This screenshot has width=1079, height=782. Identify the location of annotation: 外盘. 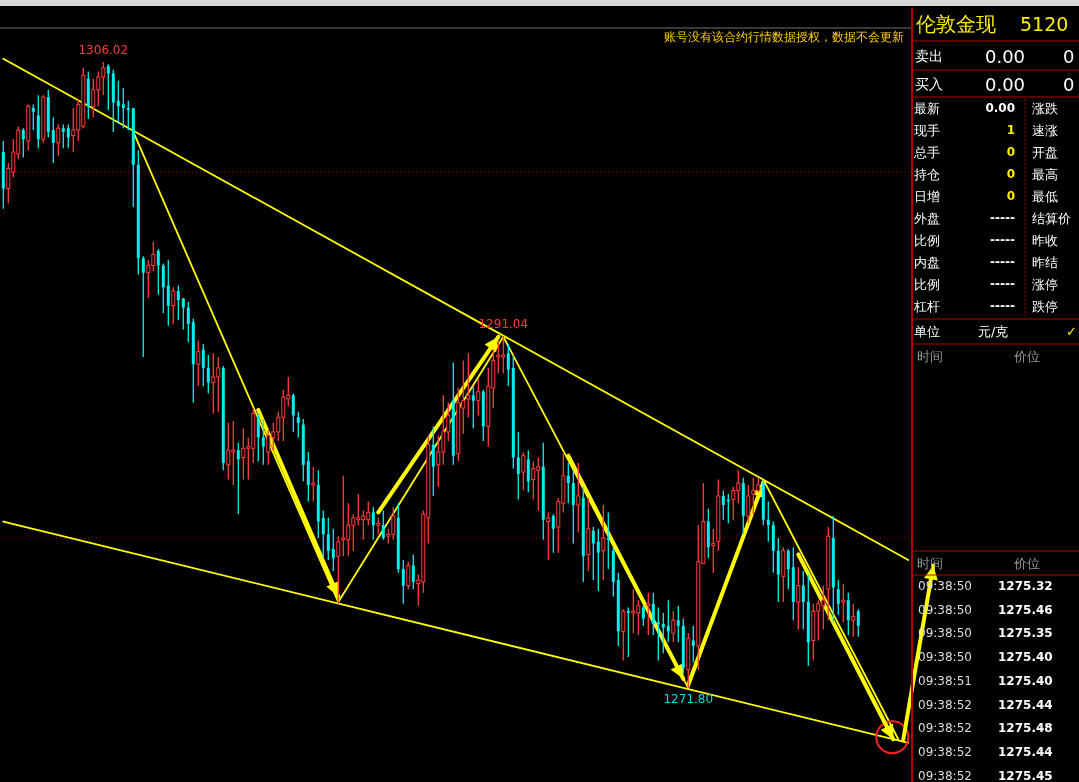
(927, 218).